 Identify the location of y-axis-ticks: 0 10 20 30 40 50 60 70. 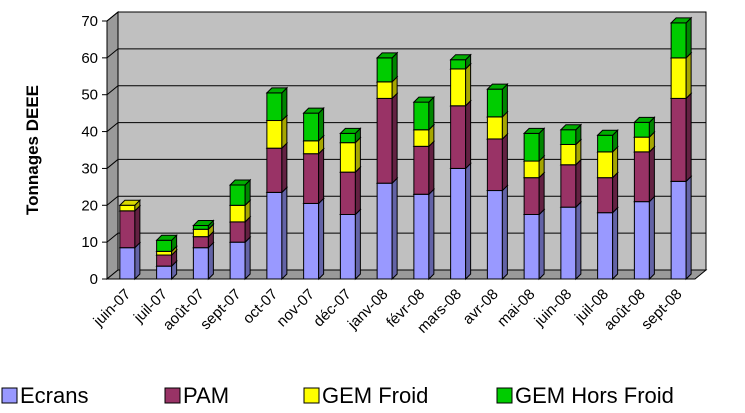
(94, 150).